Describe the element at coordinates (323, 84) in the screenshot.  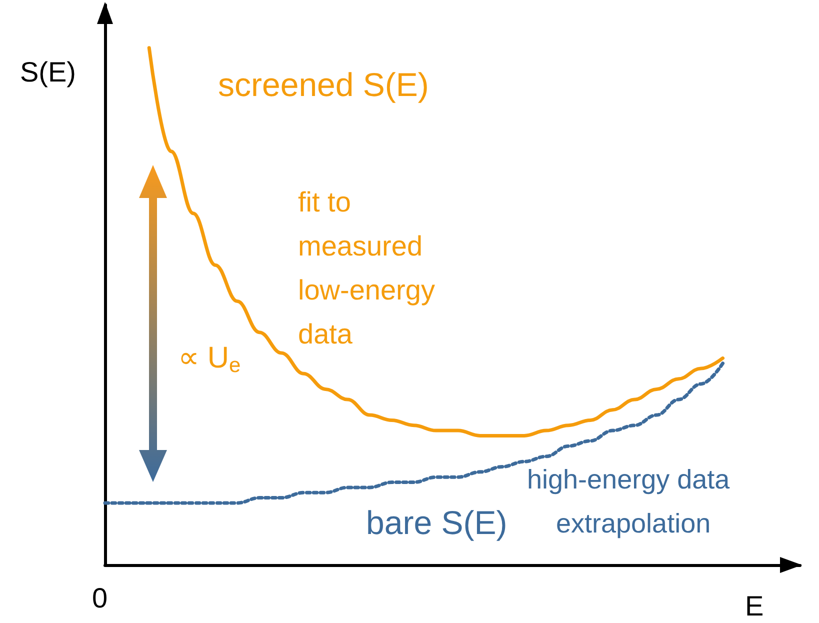
I see `series-label: screened S(E)` at that location.